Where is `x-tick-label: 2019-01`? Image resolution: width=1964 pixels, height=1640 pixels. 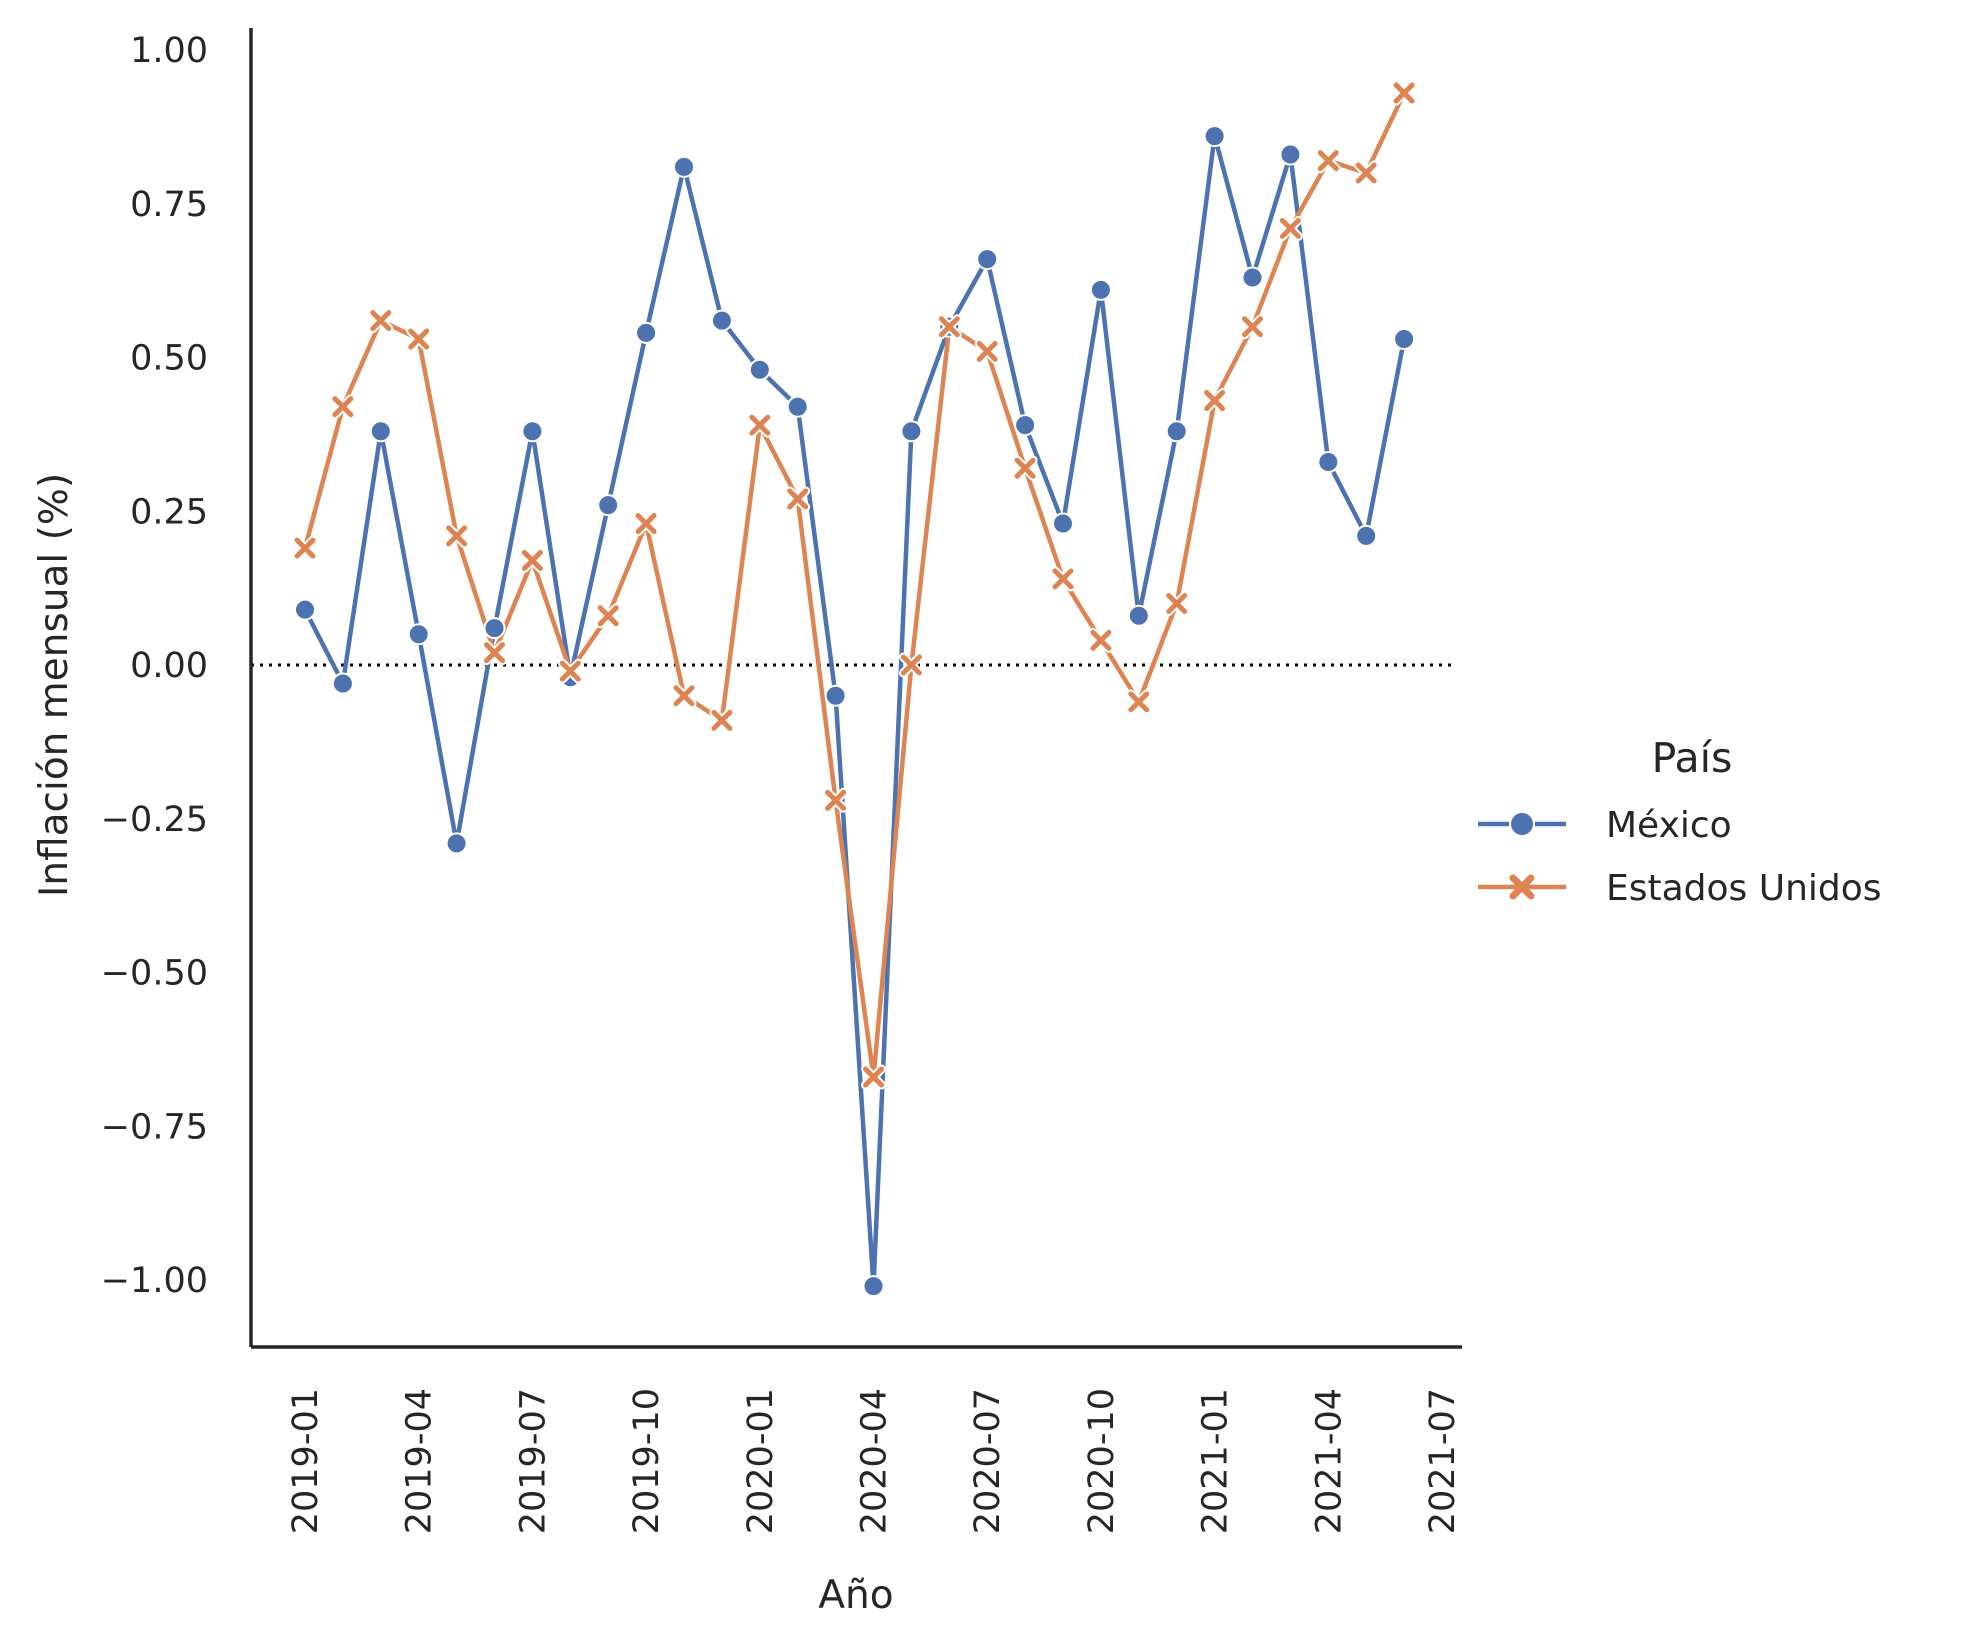 x-tick-label: 2019-01 is located at coordinates (306, 1461).